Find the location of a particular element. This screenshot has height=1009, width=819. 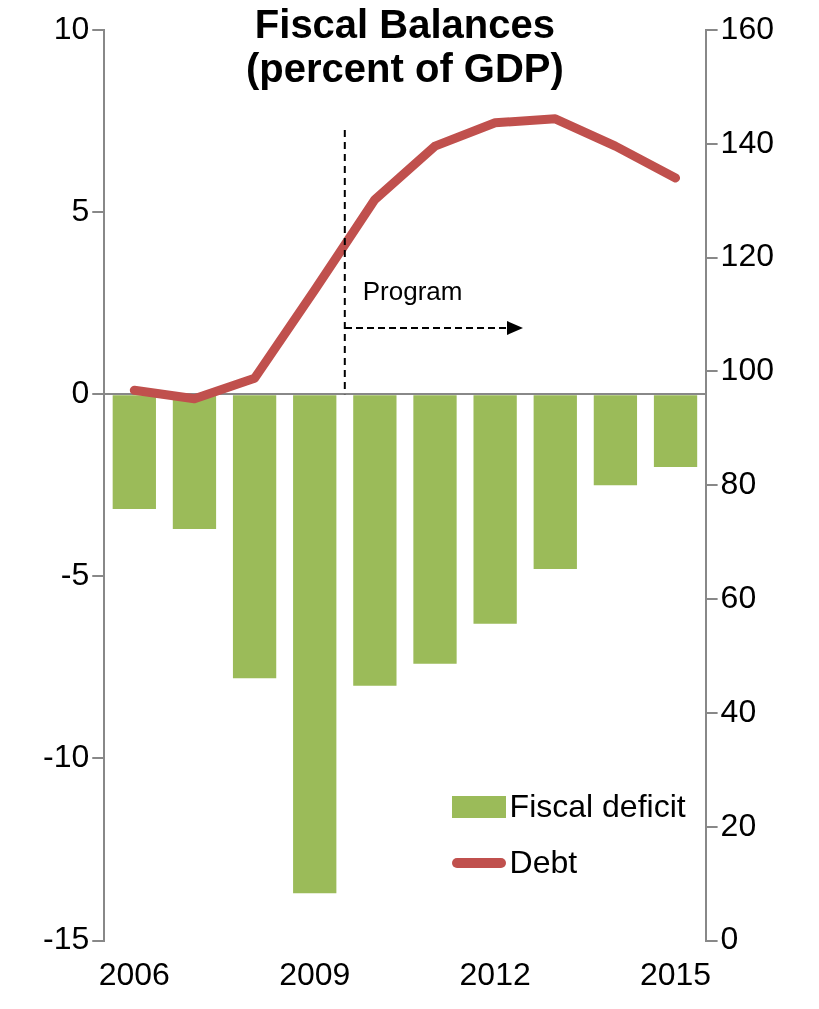

chart-title: Fiscal Balances (percent of GDP) is located at coordinates (405, 46).